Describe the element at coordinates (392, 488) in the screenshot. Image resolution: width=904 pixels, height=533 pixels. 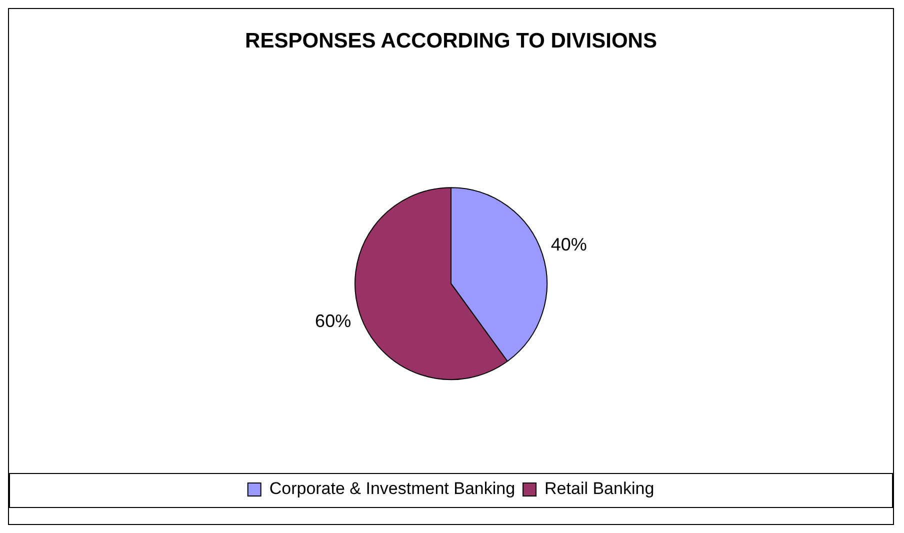
I see `legend-label: Corporate & Investment Banking` at that location.